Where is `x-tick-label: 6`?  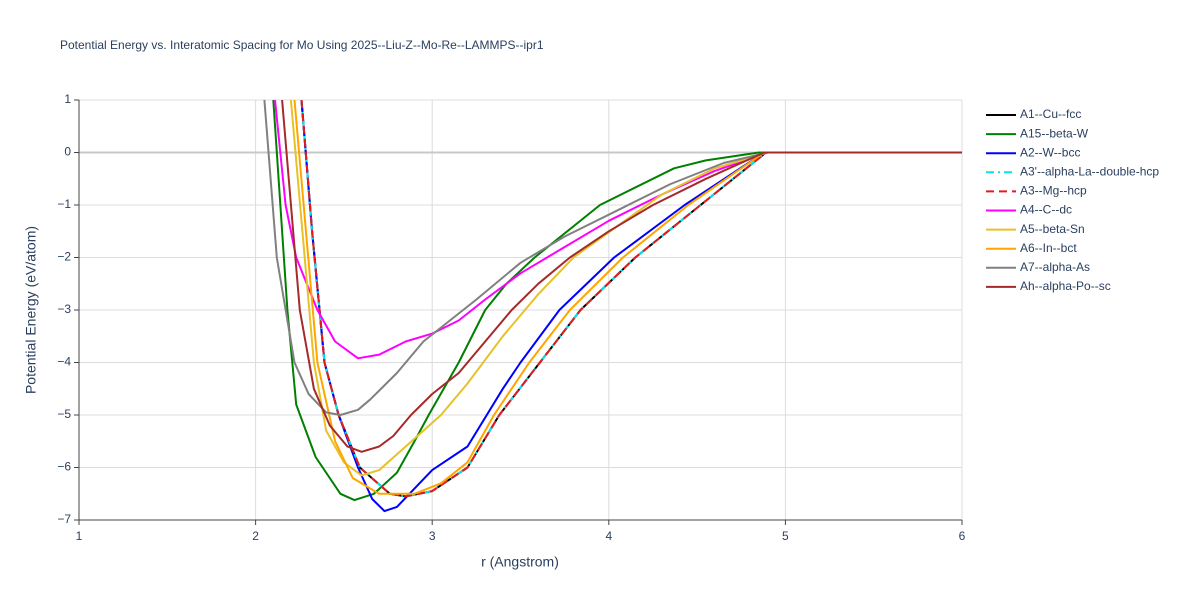 x-tick-label: 6 is located at coordinates (962, 536).